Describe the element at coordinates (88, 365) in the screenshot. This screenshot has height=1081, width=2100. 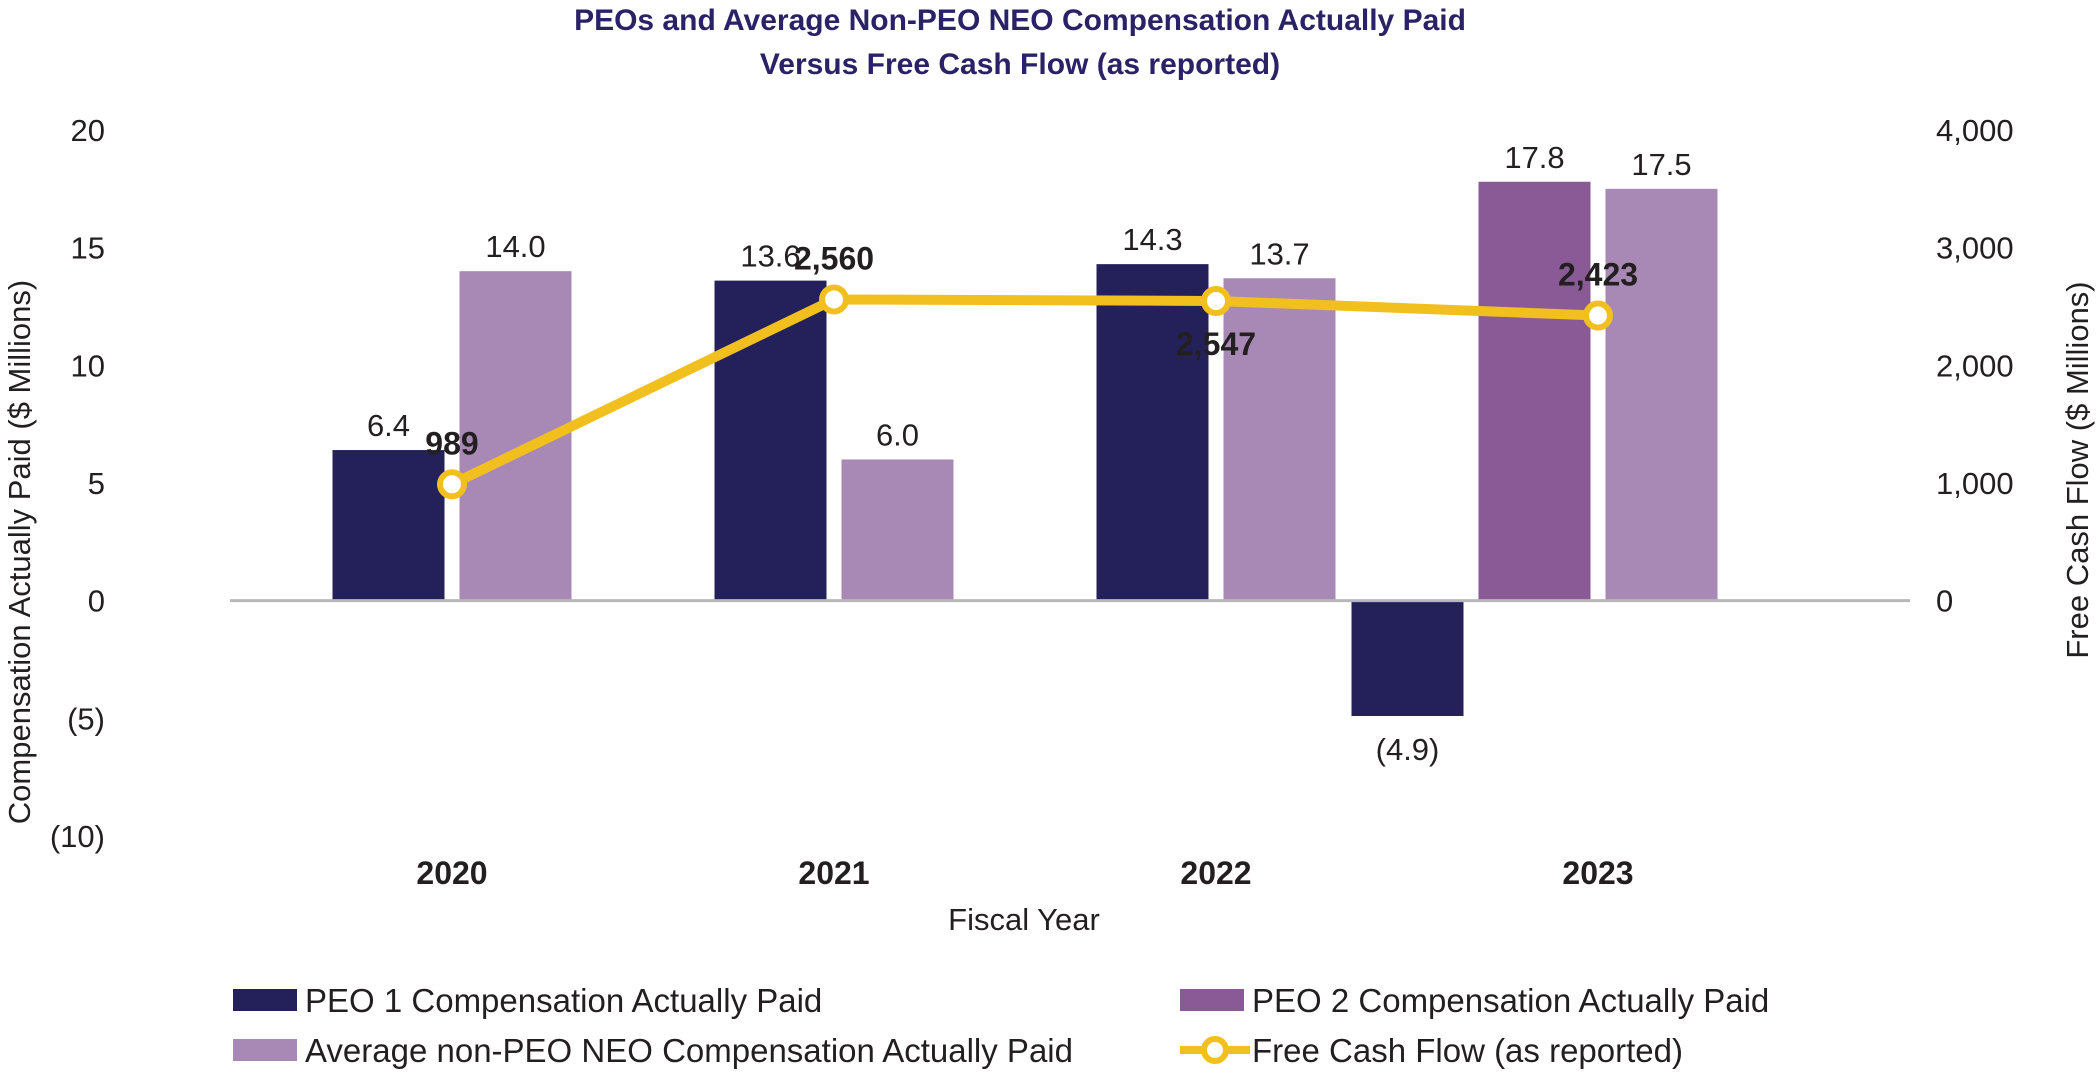
I see `y-tick-label: 10` at that location.